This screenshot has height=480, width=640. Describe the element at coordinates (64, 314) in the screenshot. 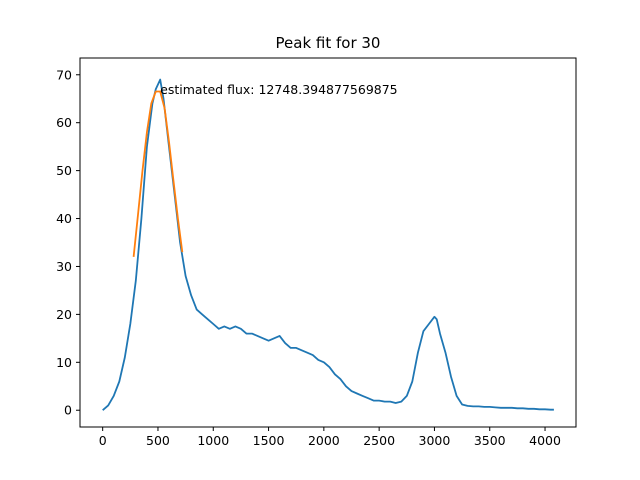

I see `y-tick-label: 20` at that location.